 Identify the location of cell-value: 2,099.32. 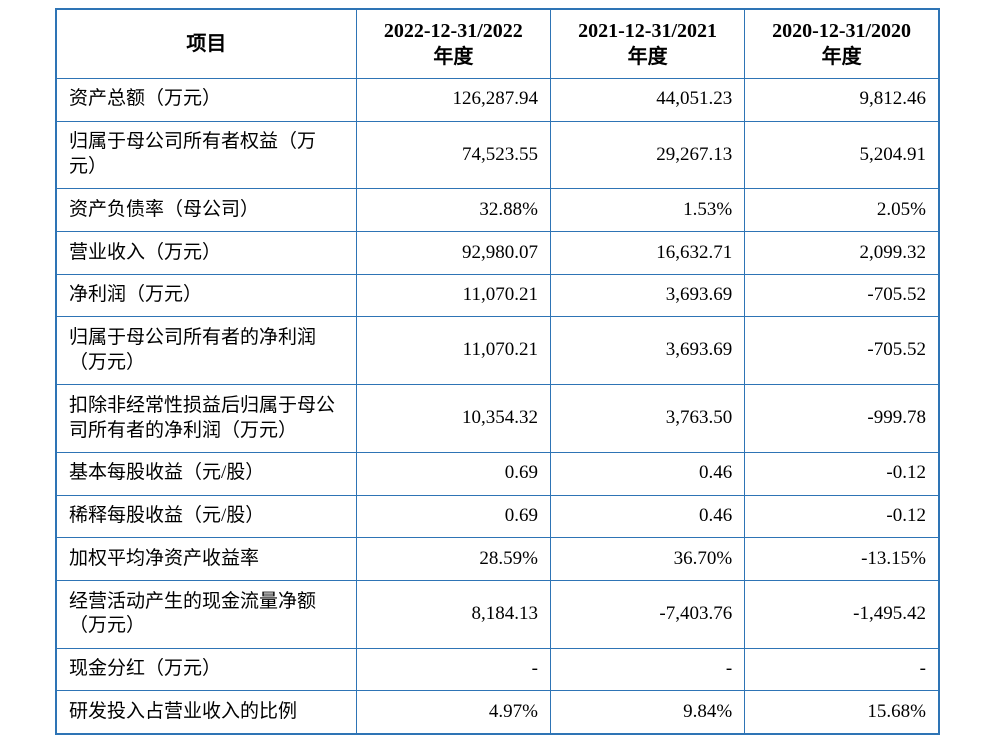
(842, 253).